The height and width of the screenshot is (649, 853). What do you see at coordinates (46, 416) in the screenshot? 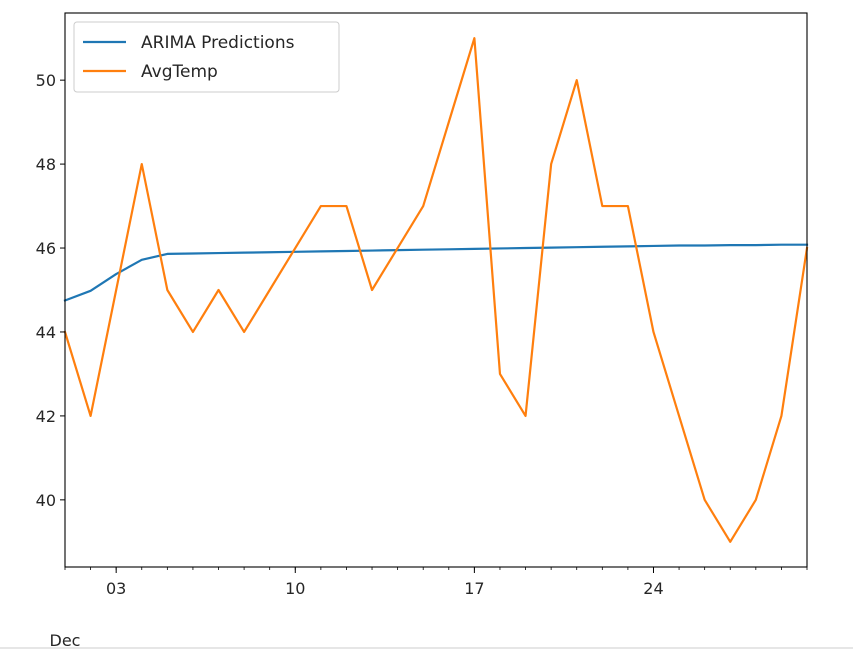
I see `y-tick-label: 42` at bounding box center [46, 416].